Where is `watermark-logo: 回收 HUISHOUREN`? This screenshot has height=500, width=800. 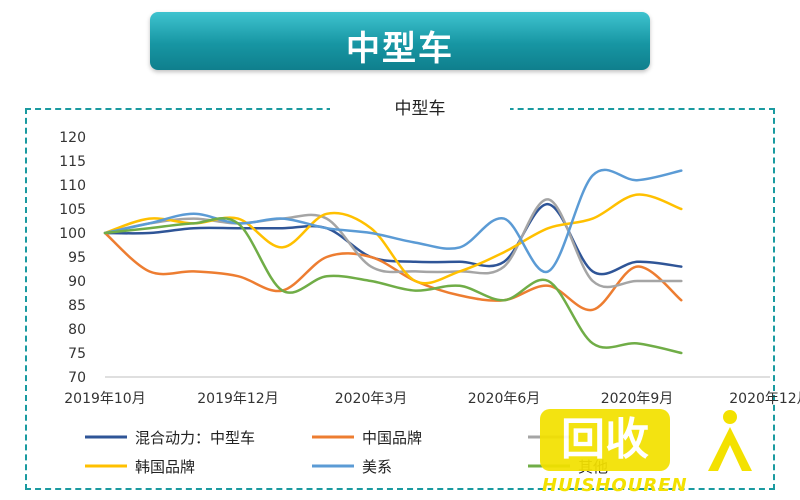 watermark-logo: 回收 HUISHOUREN is located at coordinates (660, 451).